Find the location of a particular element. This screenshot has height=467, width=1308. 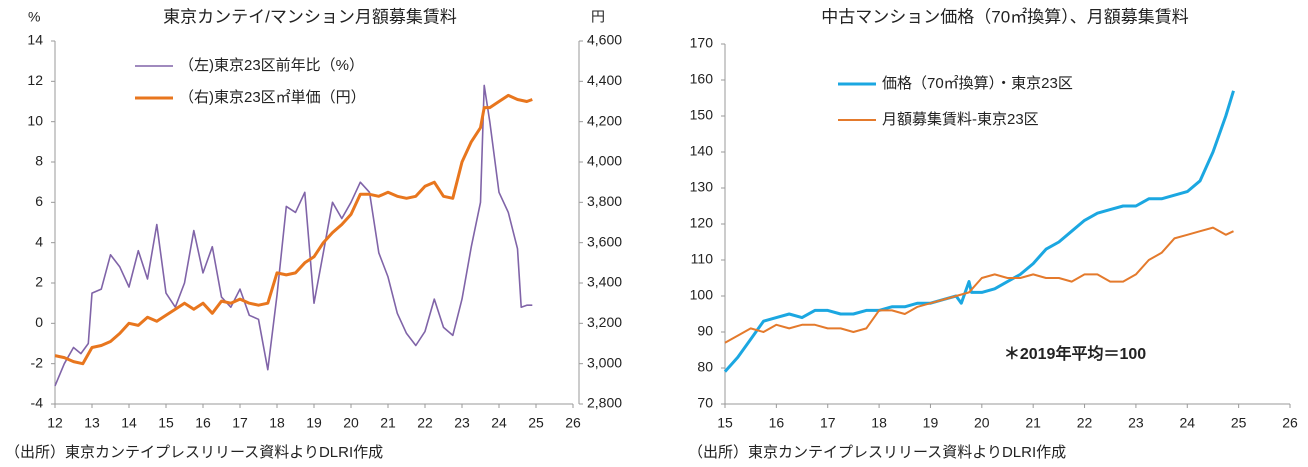

y-tick-label: 8 is located at coordinates (39, 161).